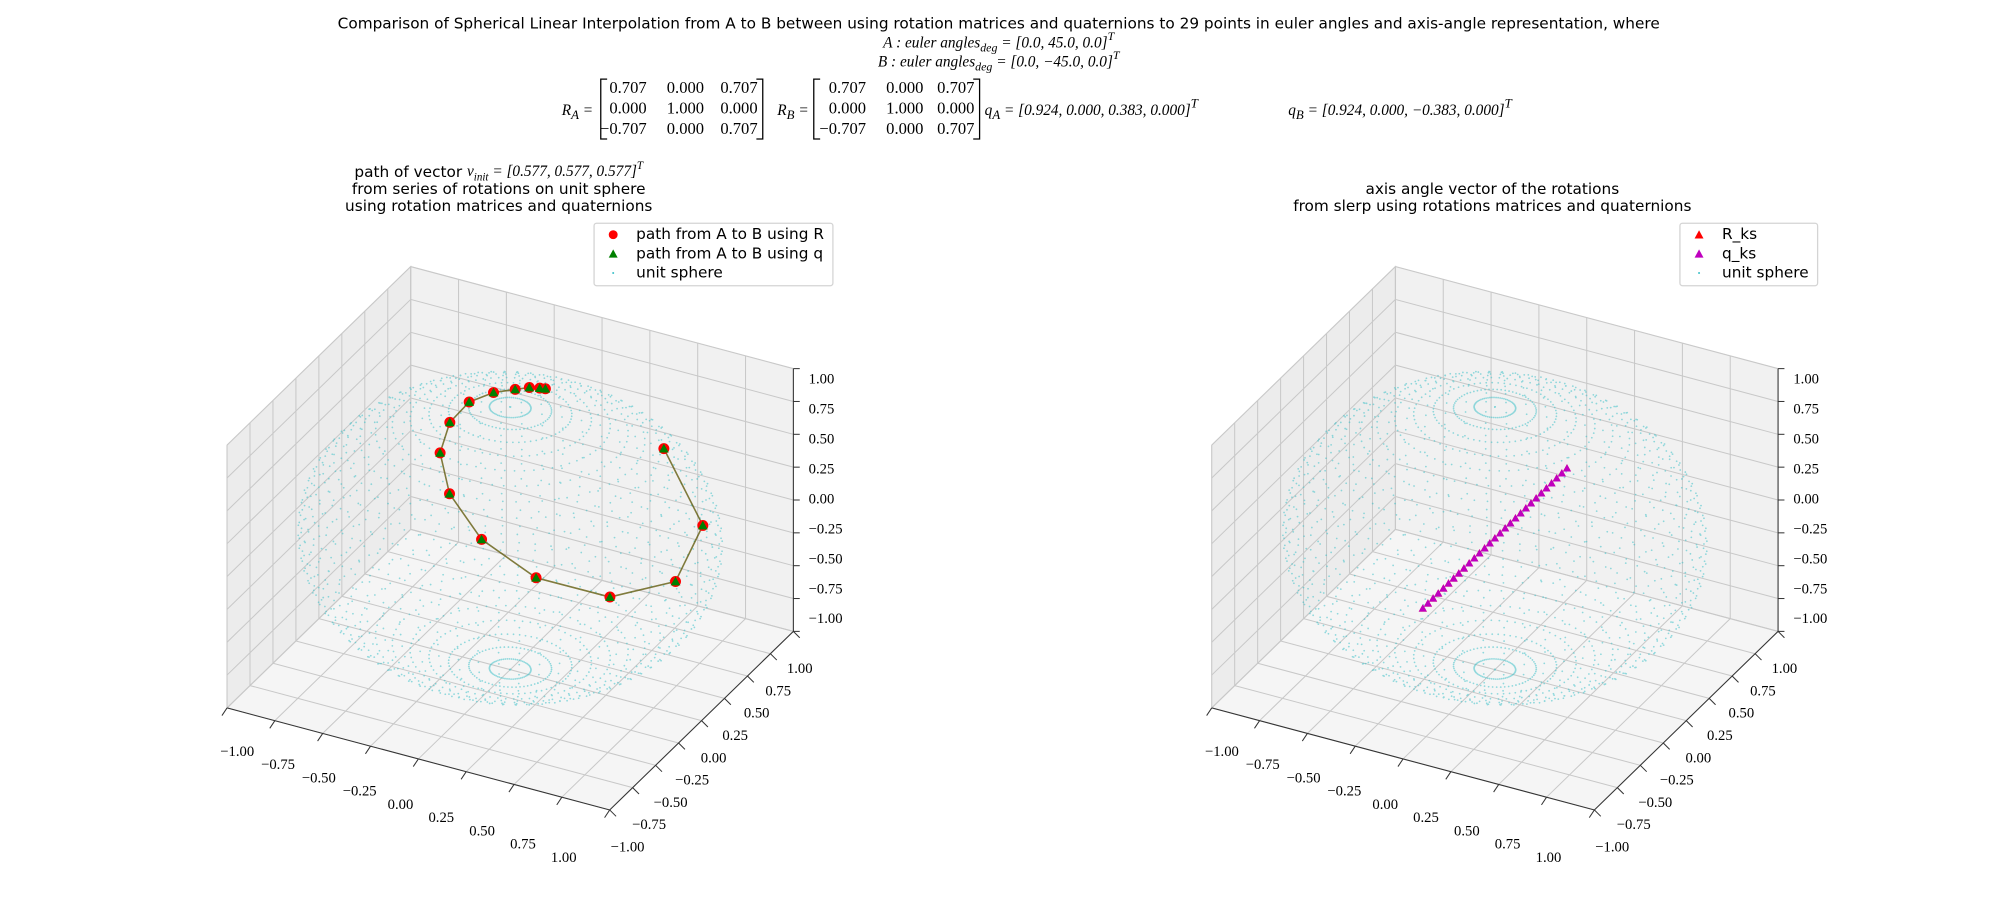 The image size is (2000, 900). I want to click on x-tick, so click(463, 775).